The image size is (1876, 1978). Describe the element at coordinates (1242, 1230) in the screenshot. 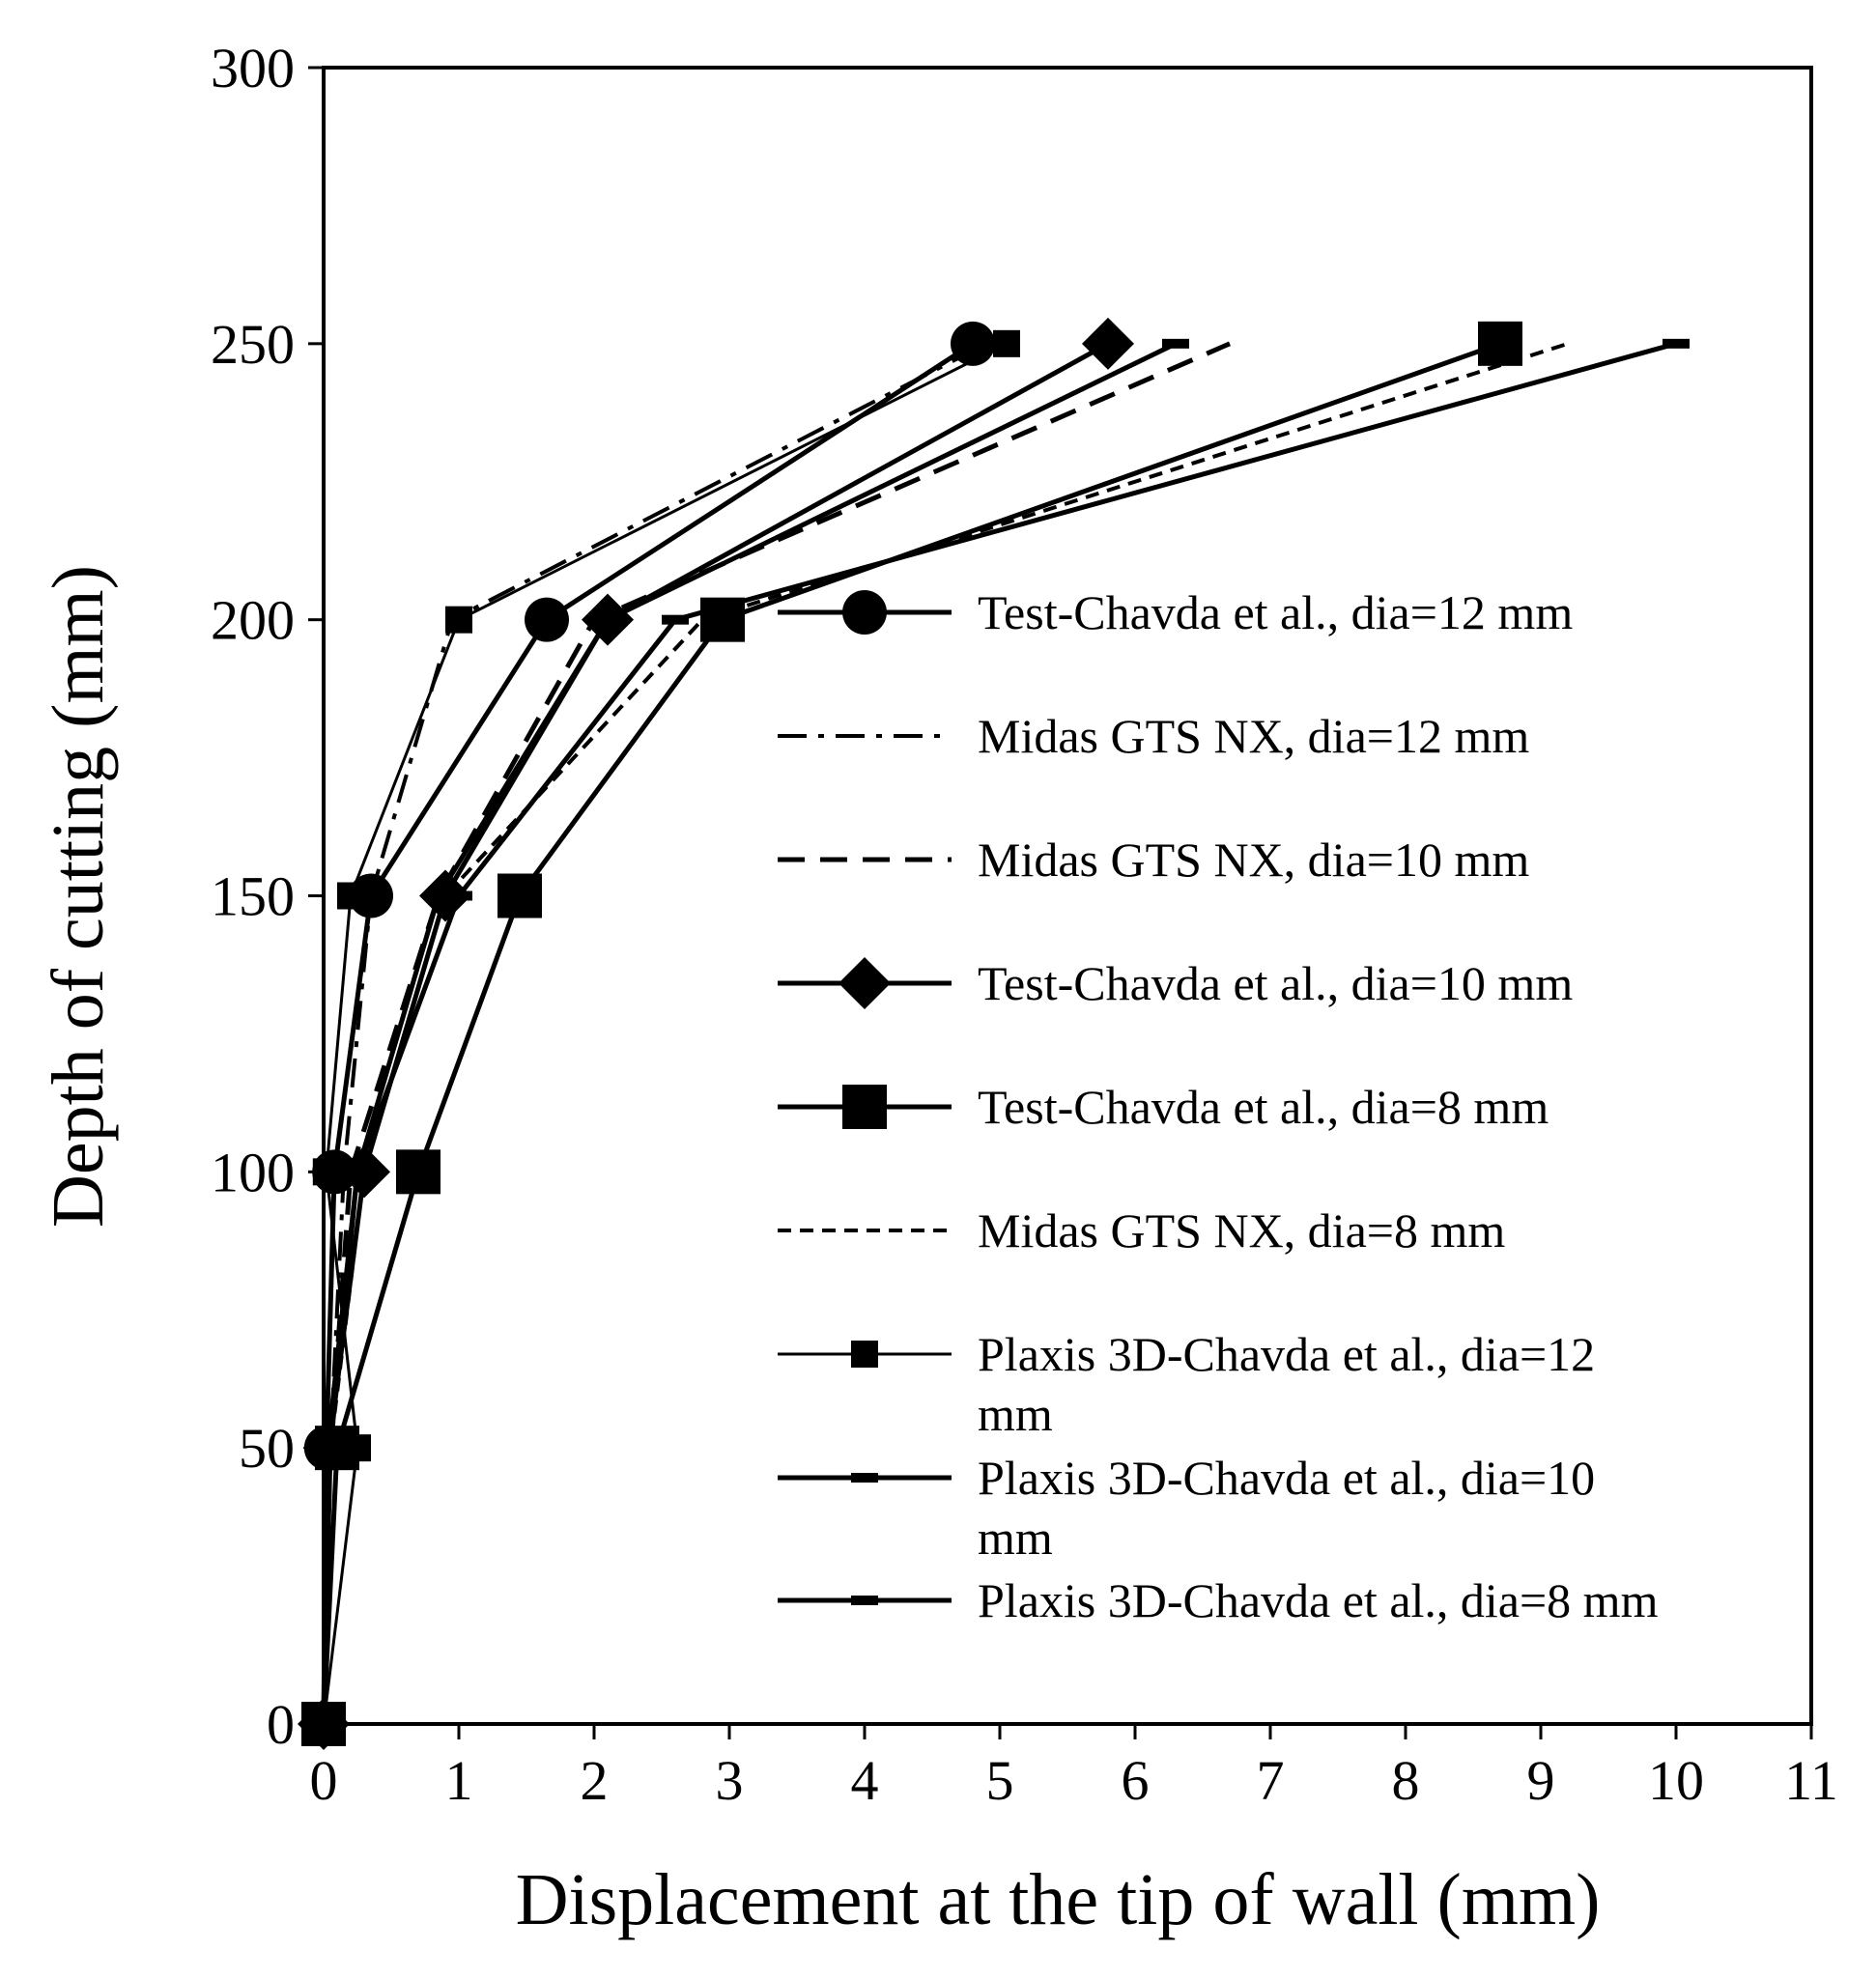

I see `legend-label: Midas GTS NX, dia=8 mm` at that location.